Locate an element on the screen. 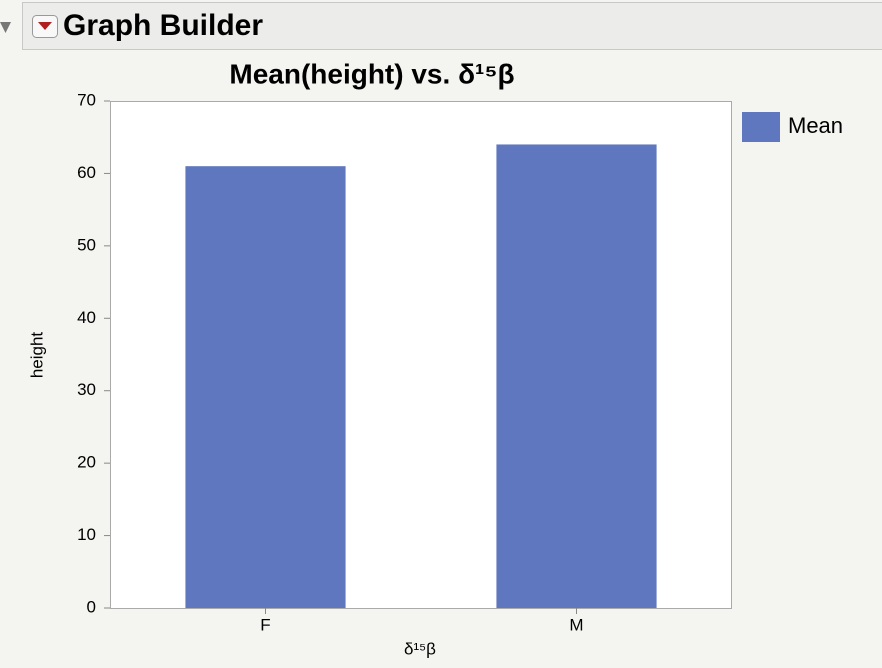 This screenshot has width=882, height=668. menu-icon is located at coordinates (45, 26).